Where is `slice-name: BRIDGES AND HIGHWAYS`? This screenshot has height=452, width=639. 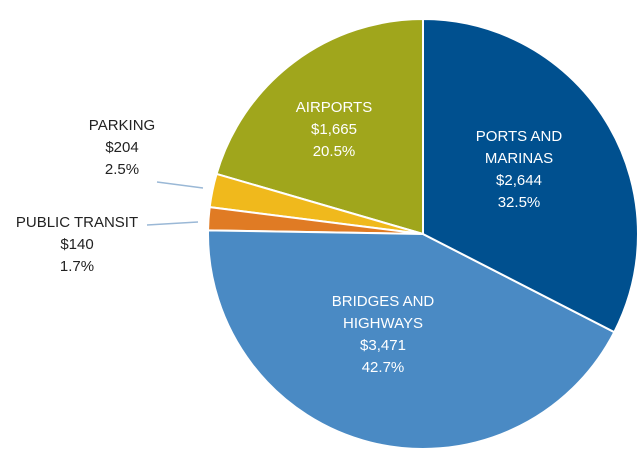
slice-name: BRIDGES AND HIGHWAYS is located at coordinates (383, 312).